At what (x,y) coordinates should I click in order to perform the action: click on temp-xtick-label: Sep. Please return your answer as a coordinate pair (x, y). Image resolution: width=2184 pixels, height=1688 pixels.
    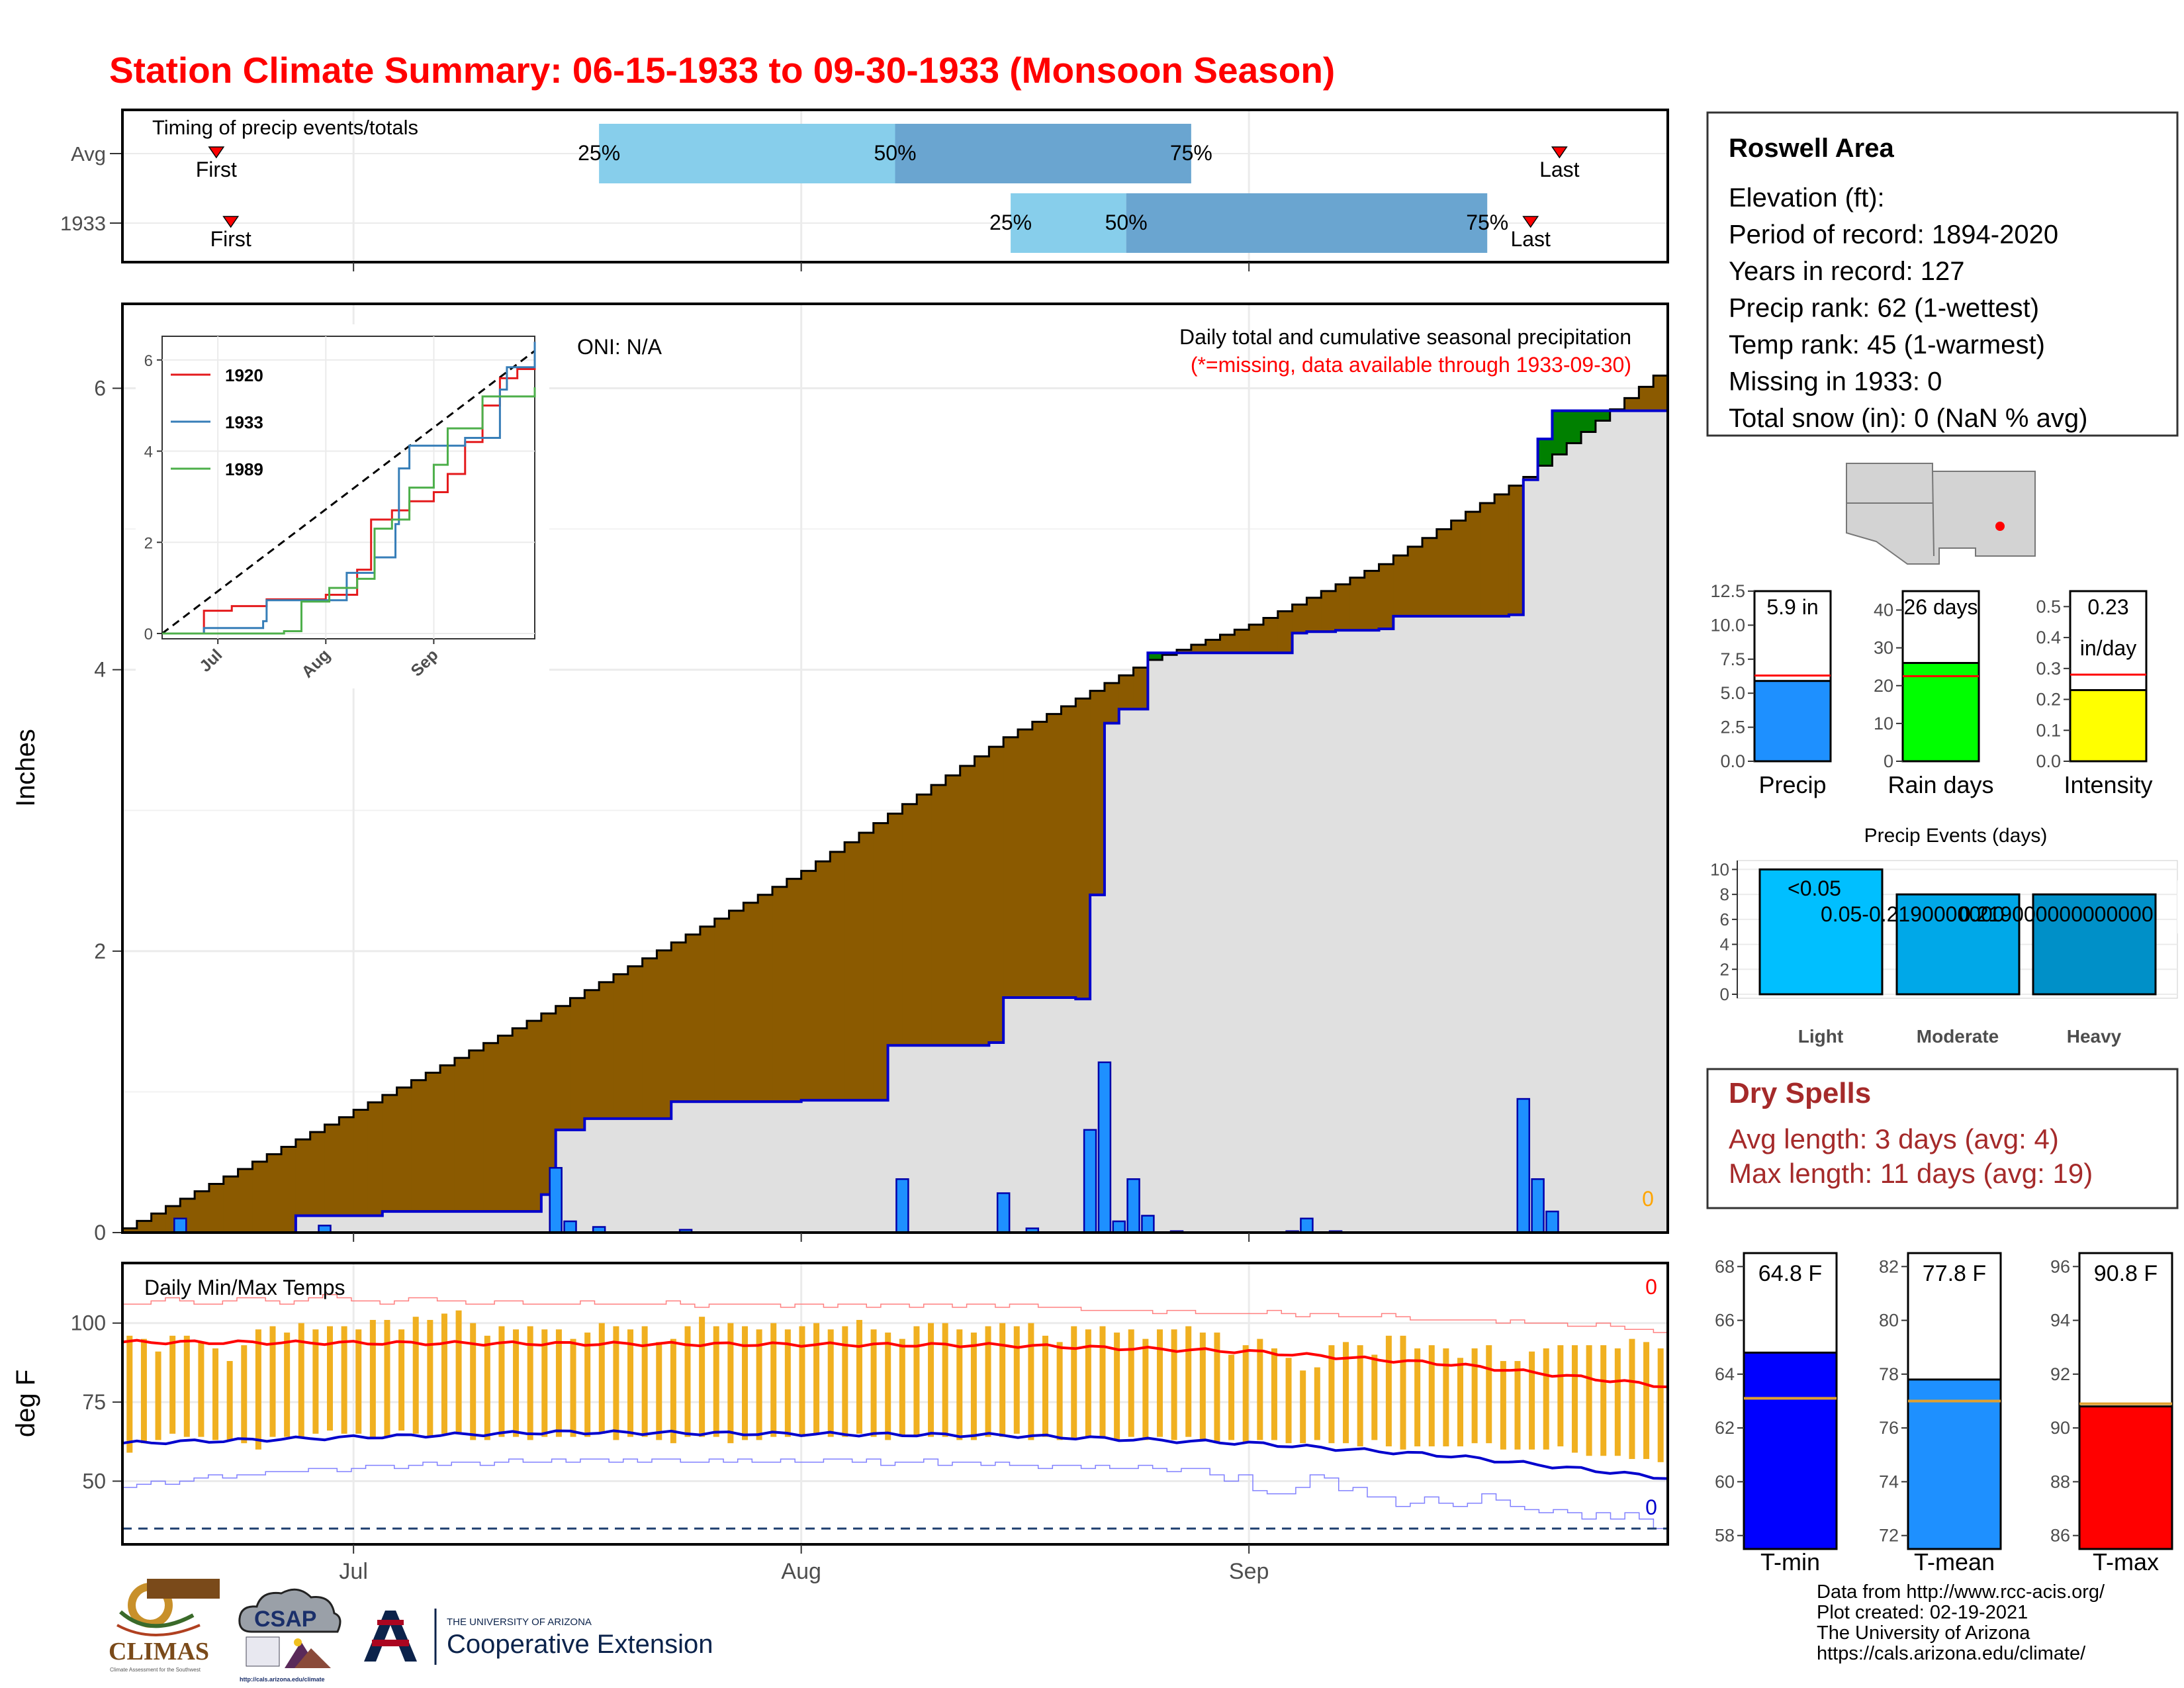
    Looking at the image, I should click on (1249, 1571).